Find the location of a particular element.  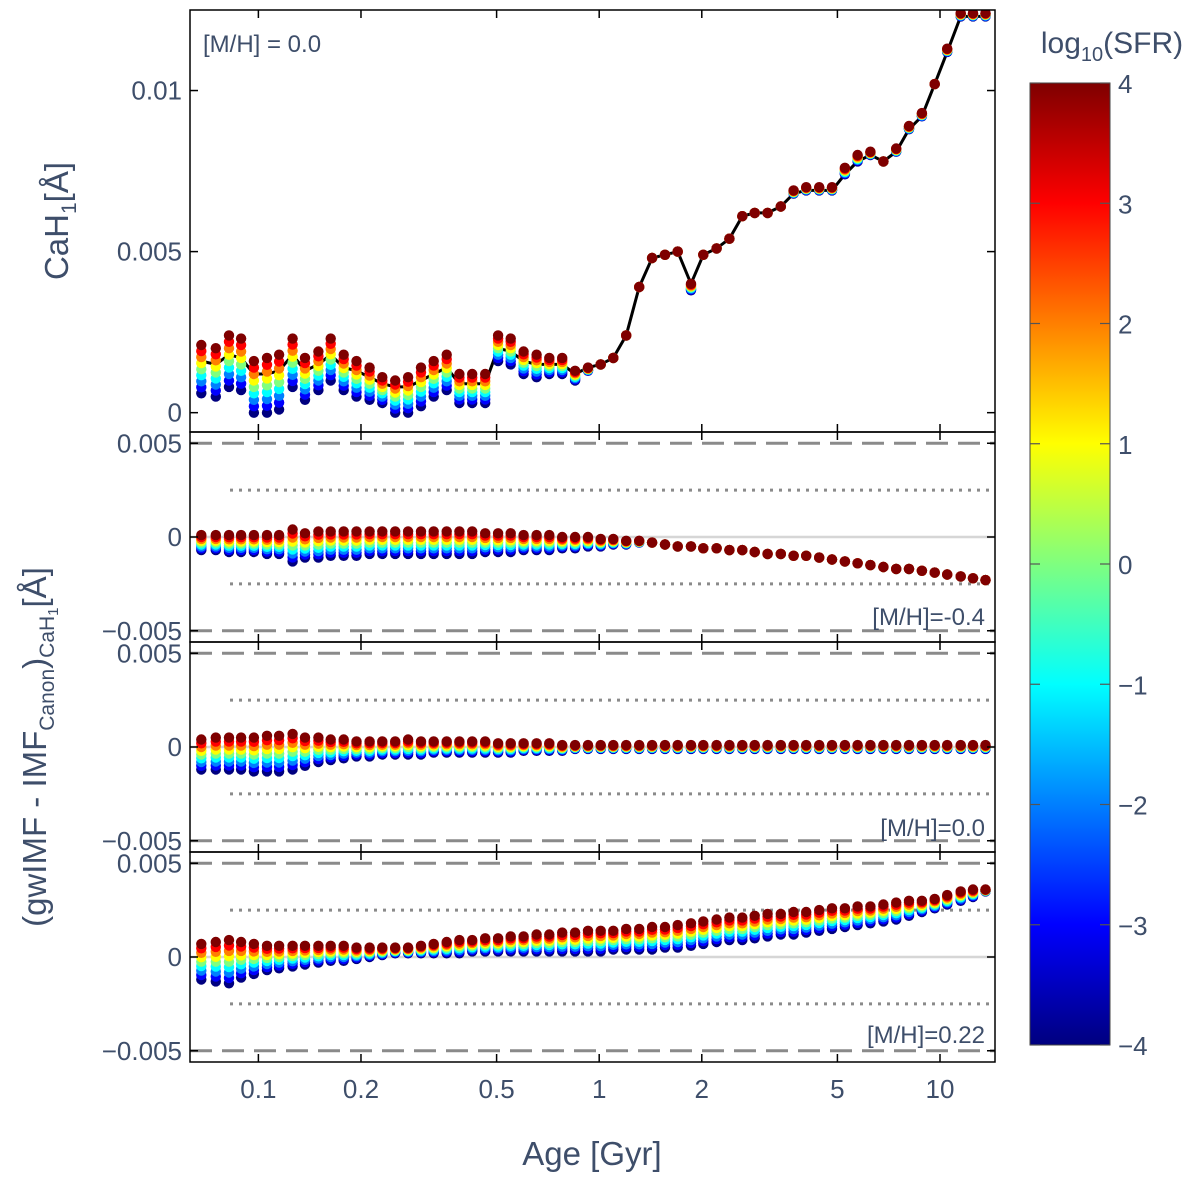

x-tick-label: 5 is located at coordinates (837, 1089).